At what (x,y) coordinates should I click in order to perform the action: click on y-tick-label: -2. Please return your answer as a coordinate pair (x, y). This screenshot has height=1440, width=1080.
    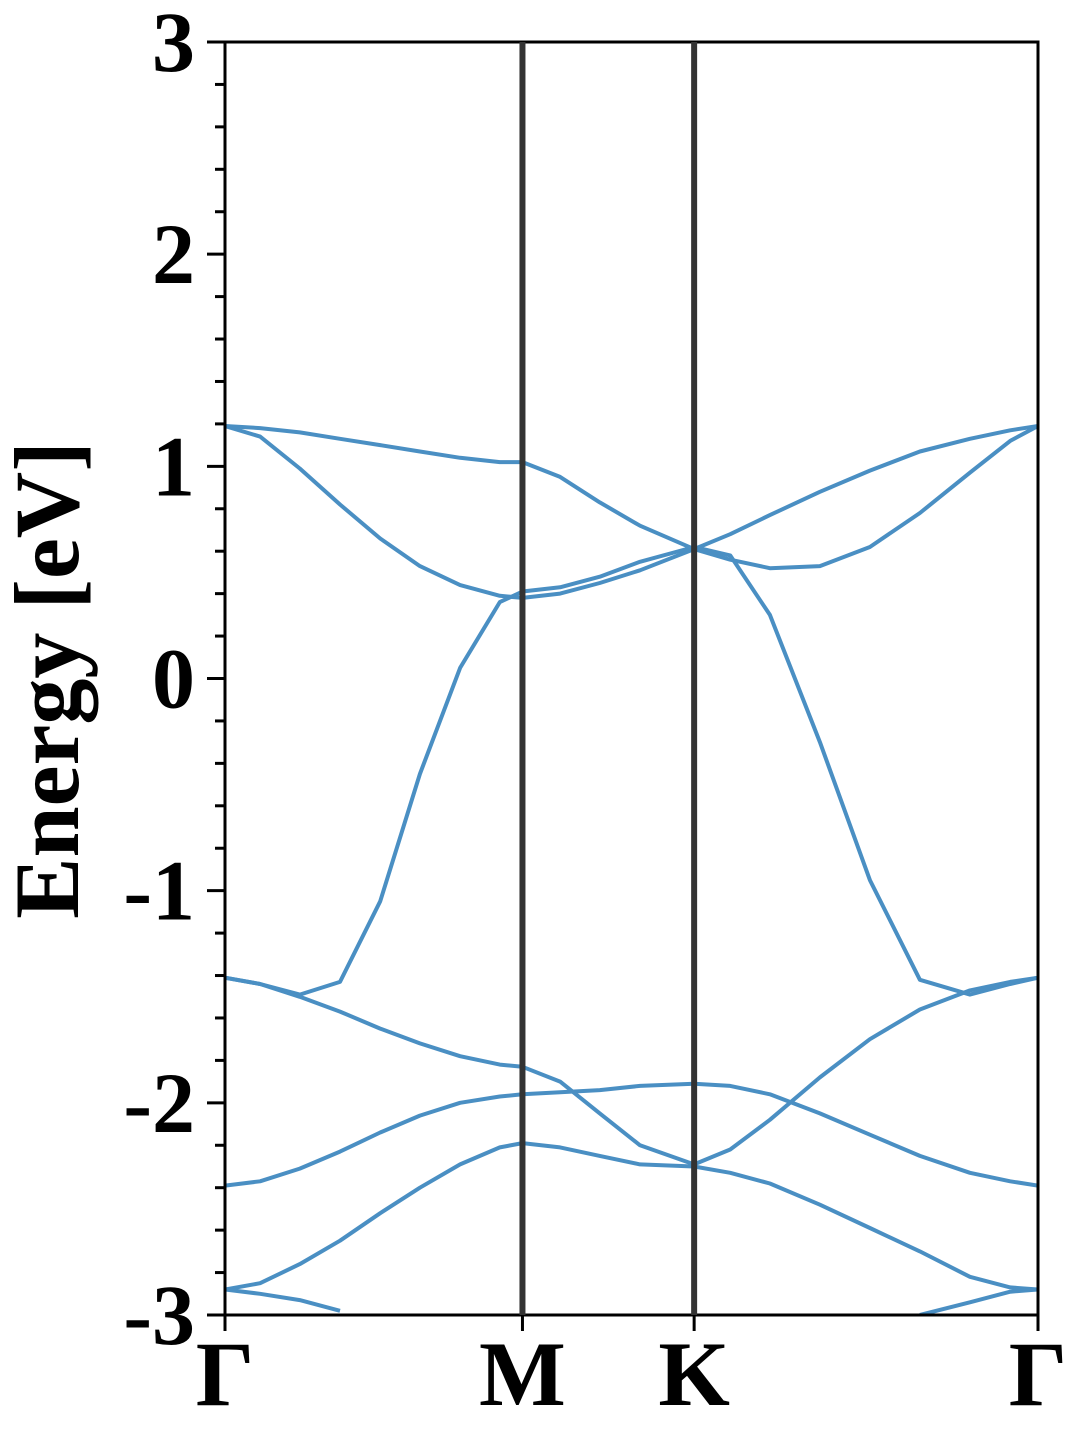
    Looking at the image, I should click on (159, 1103).